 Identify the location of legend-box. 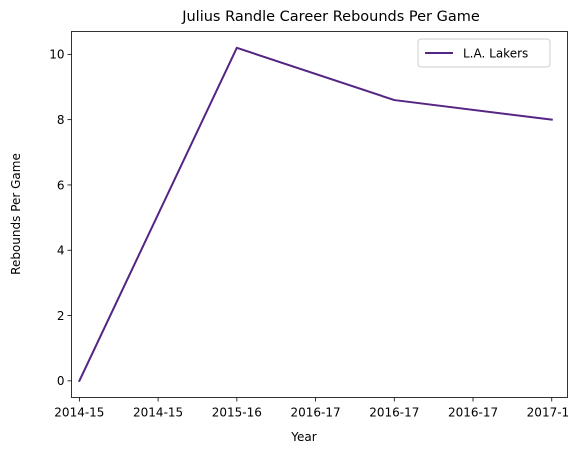
(484, 53).